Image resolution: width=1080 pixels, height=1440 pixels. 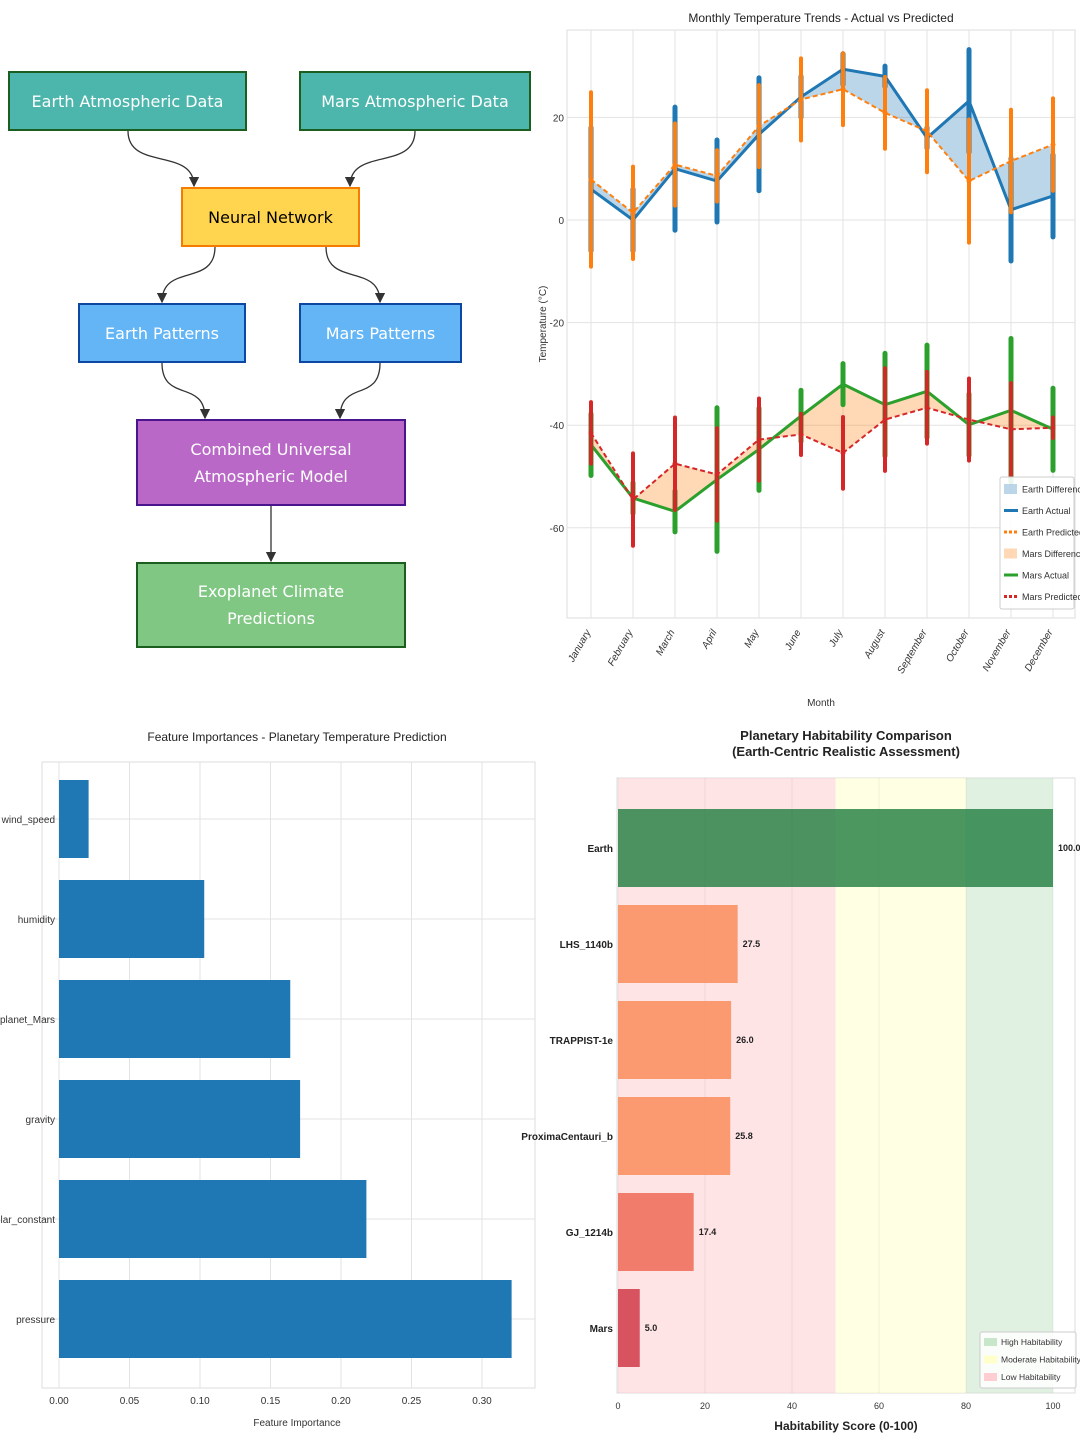 I want to click on x-tick-label: 60, so click(x=879, y=1406).